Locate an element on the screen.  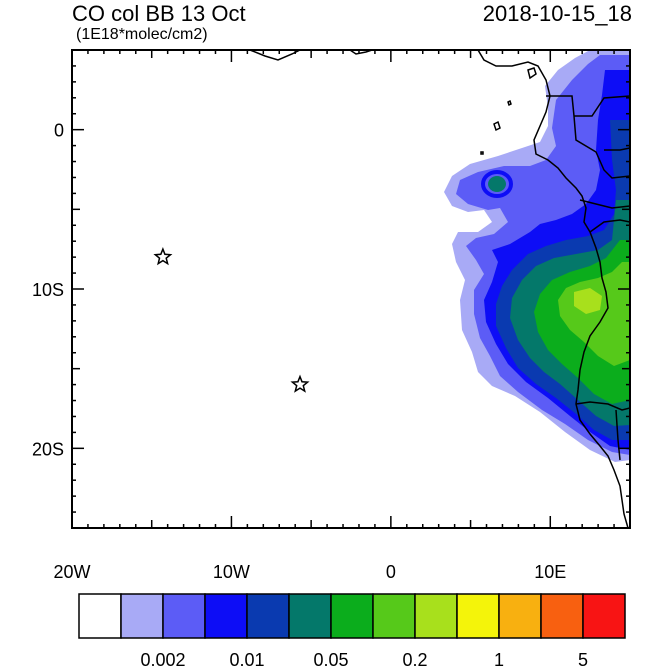
border-lines is located at coordinates (588, 278).